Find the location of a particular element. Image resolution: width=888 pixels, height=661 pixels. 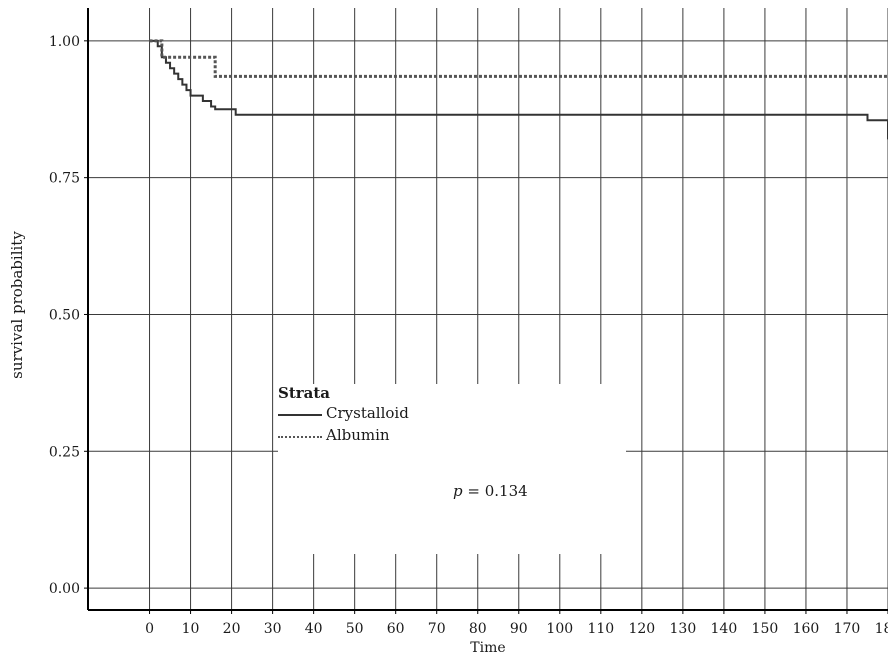

x-tick-label: 110 is located at coordinates (600, 629).